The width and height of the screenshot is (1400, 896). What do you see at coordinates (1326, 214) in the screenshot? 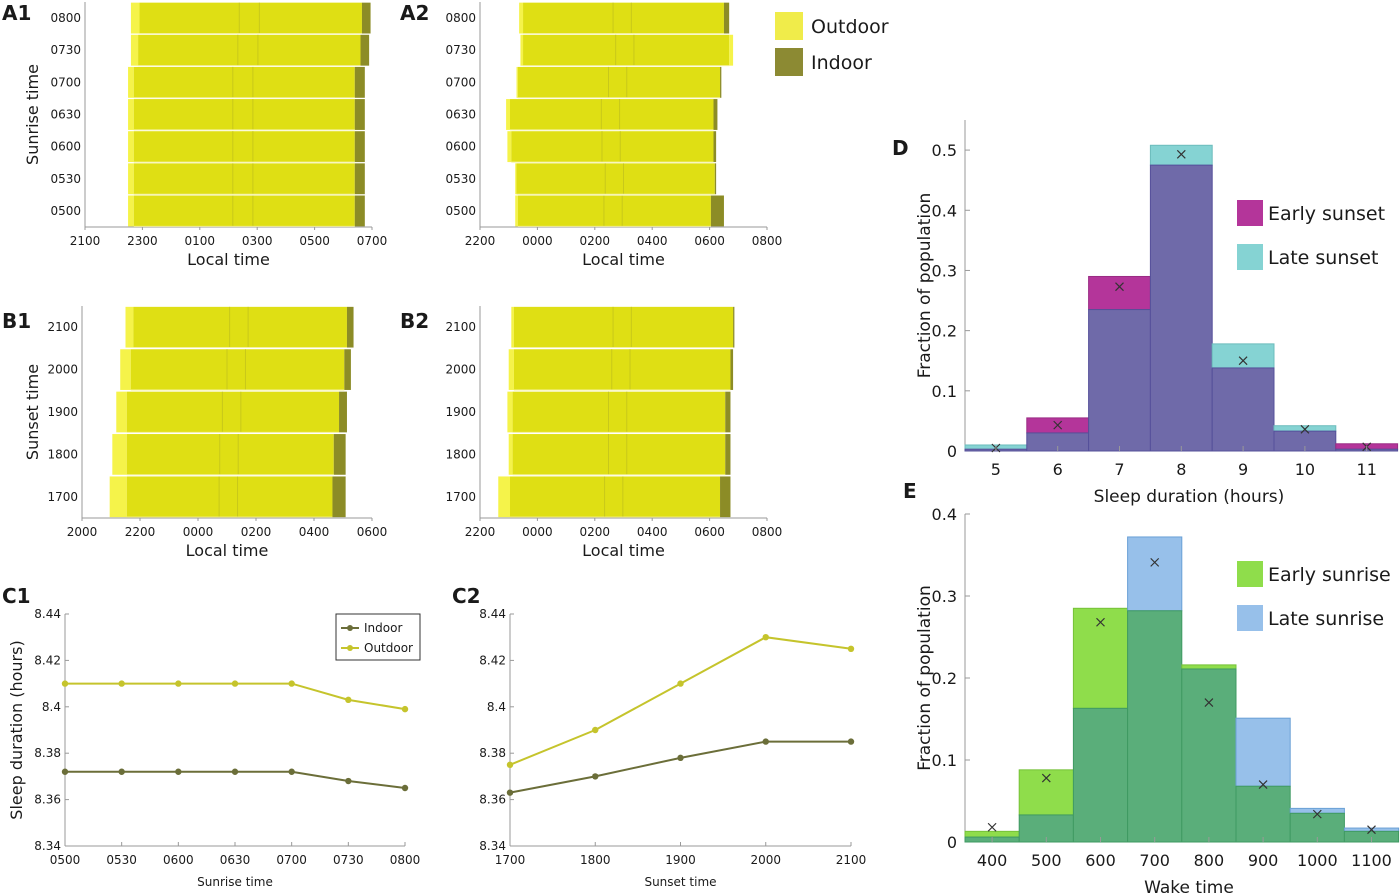
I see `legend-label: Early sunset` at bounding box center [1326, 214].